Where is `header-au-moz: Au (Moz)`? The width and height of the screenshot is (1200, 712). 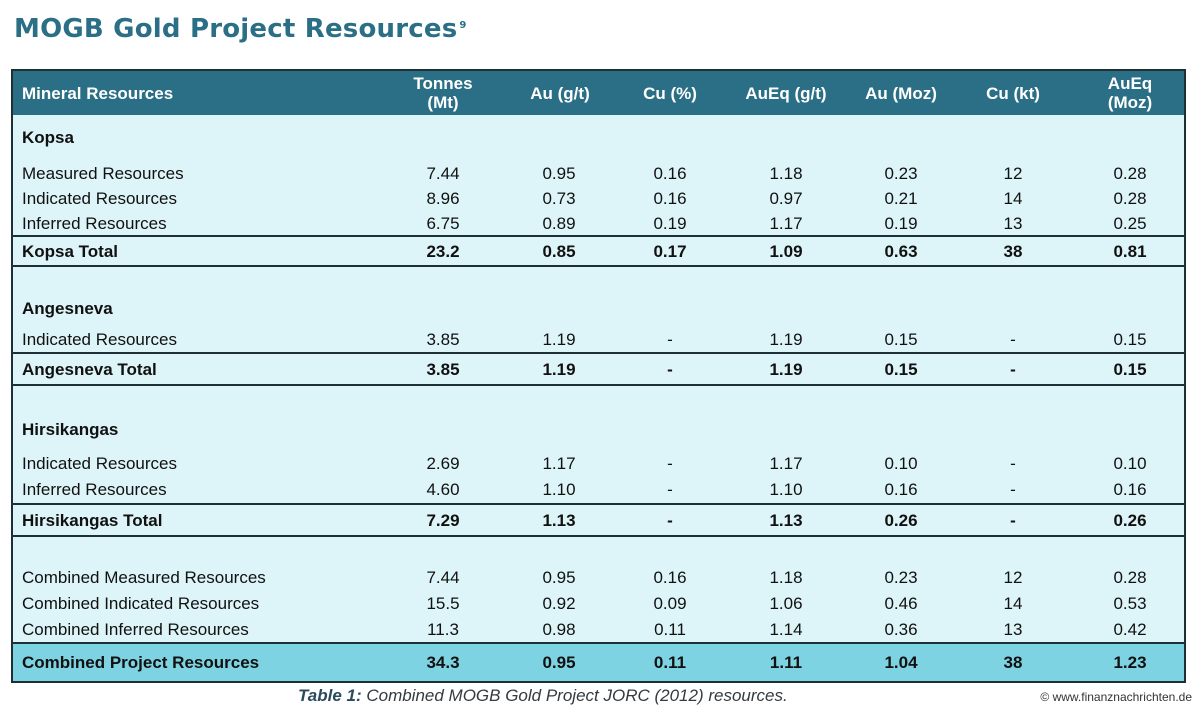
header-au-moz: Au (Moz) is located at coordinates (901, 93).